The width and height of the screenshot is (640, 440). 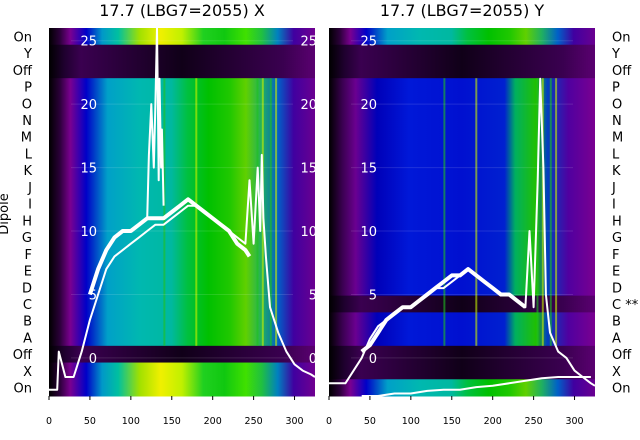 What do you see at coordinates (313, 295) in the screenshot?
I see `overlay-ytick-label-right: 5` at bounding box center [313, 295].